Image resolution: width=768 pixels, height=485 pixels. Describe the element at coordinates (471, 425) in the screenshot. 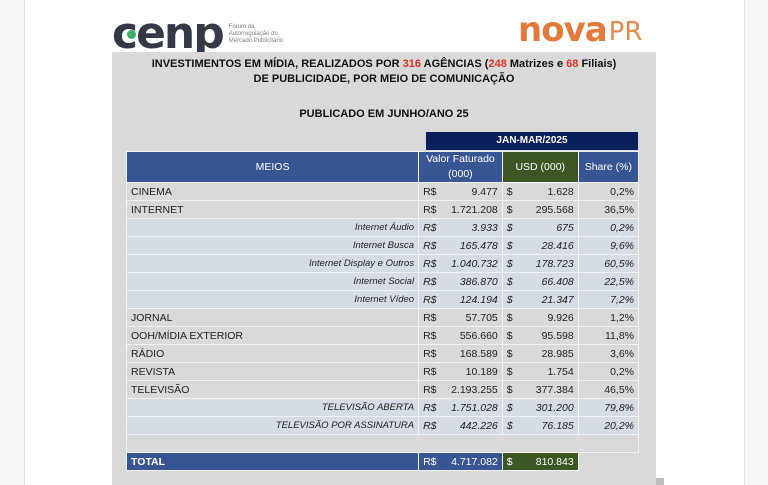

I see `brl-amount: 442.226` at that location.